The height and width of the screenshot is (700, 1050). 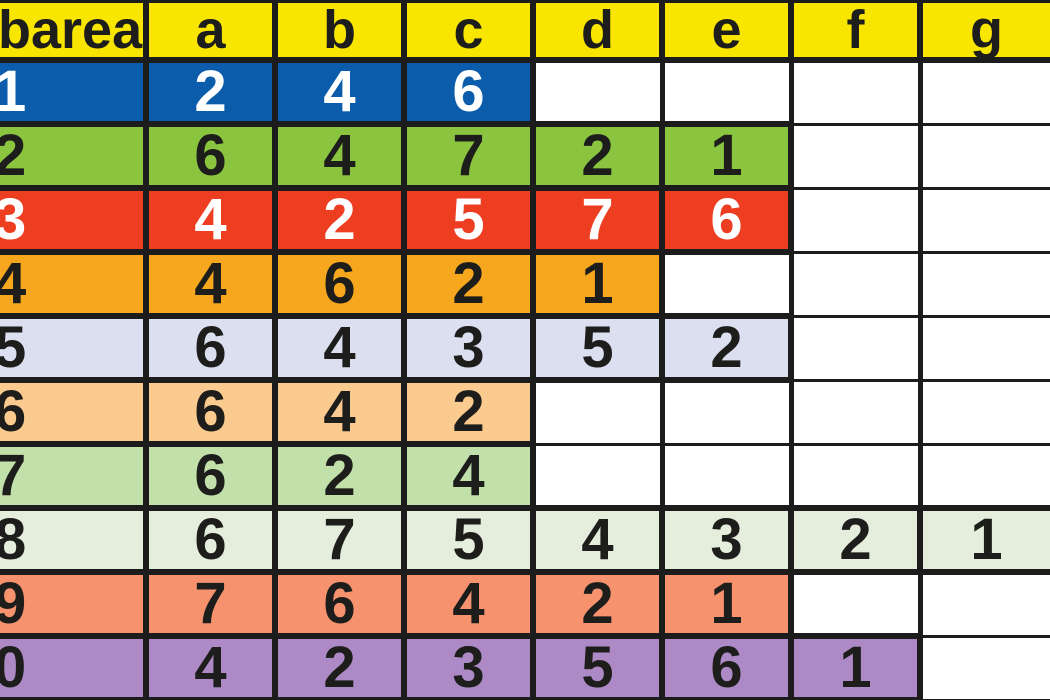 What do you see at coordinates (74, 412) in the screenshot?
I see `row-label-cell: 6` at bounding box center [74, 412].